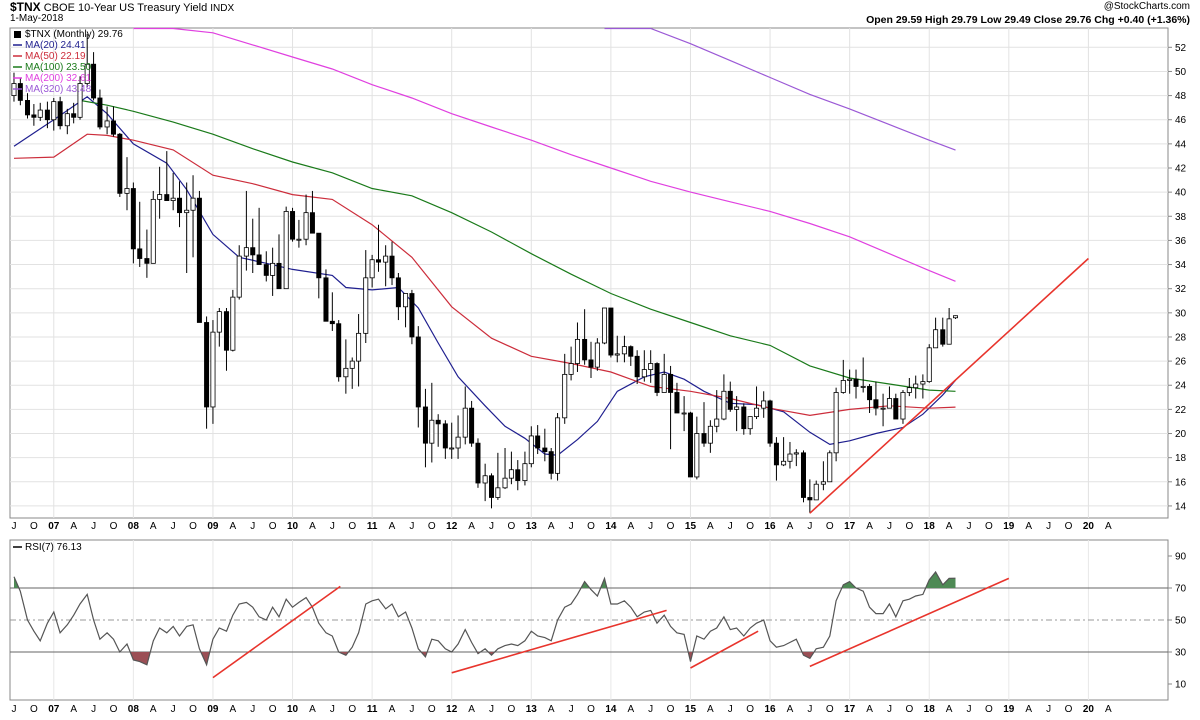 The image size is (1200, 720). Describe the element at coordinates (930, 709) in the screenshot. I see `rsi-xtick-label: 18` at that location.